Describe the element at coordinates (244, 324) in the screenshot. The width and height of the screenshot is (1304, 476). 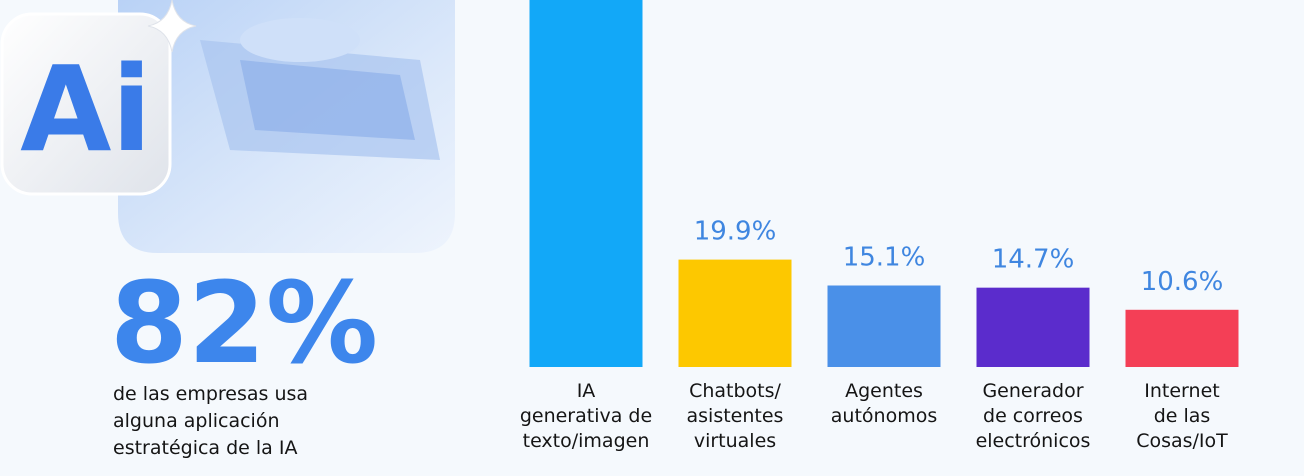
I see `stat-headline: 82%` at that location.